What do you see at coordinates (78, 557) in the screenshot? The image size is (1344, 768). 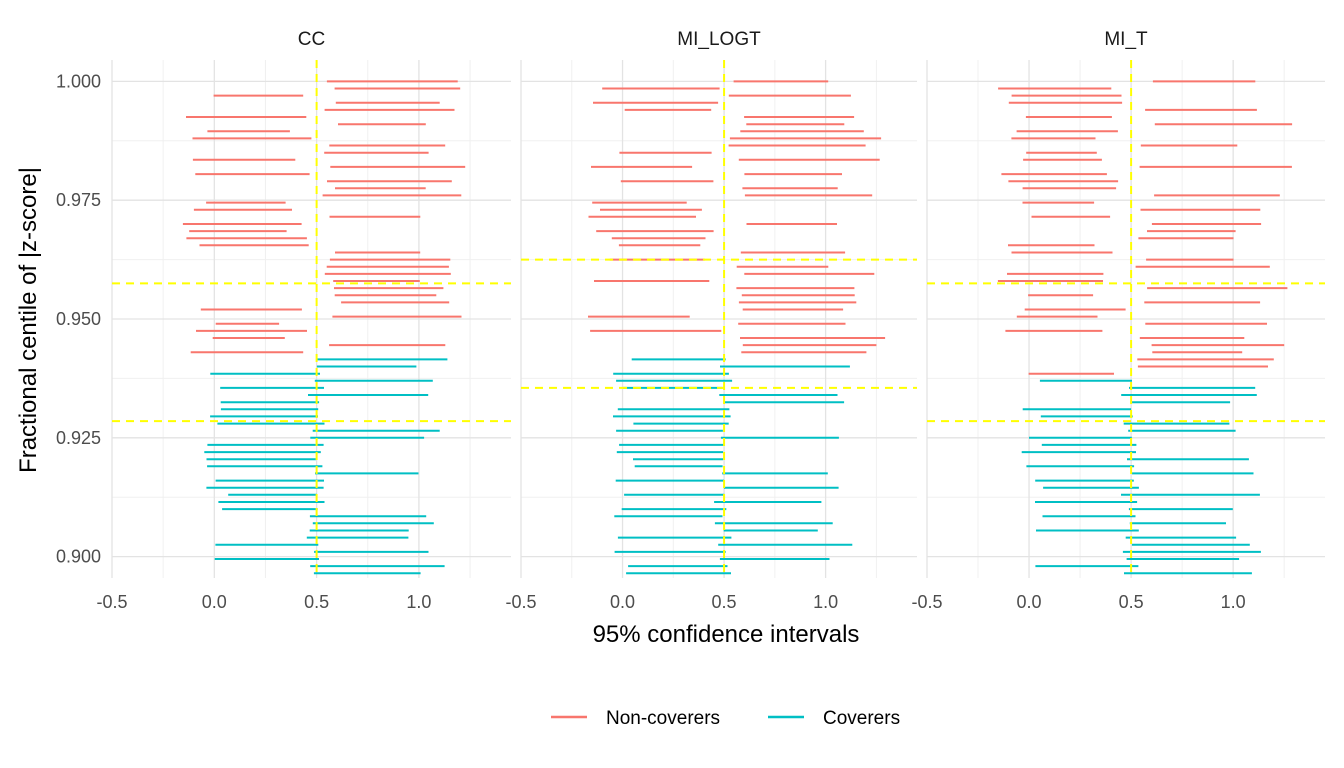 I see `y-tick-label: 0.900` at bounding box center [78, 557].